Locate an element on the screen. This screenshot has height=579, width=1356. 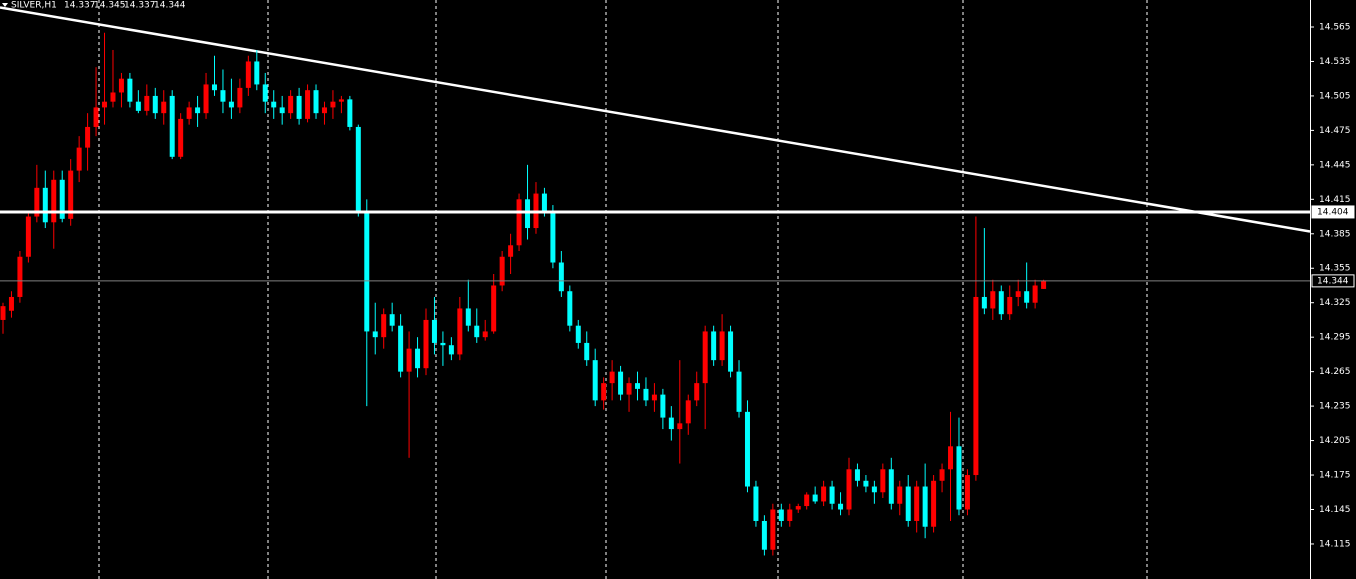
y-tick-label: 14.175 is located at coordinates (1335, 476).